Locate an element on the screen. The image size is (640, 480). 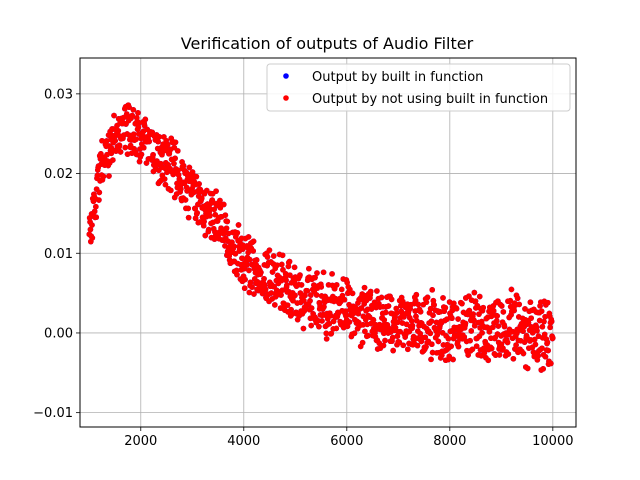
x-tick-label: 8000 is located at coordinates (449, 441).